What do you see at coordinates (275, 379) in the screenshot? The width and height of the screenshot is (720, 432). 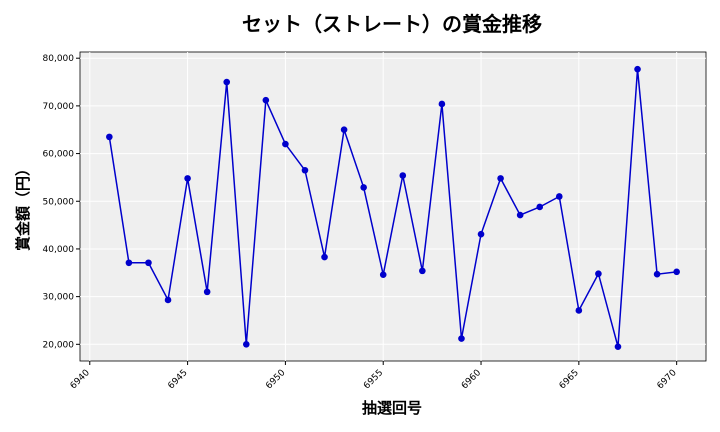 I see `x-tick-label: 6950` at bounding box center [275, 379].